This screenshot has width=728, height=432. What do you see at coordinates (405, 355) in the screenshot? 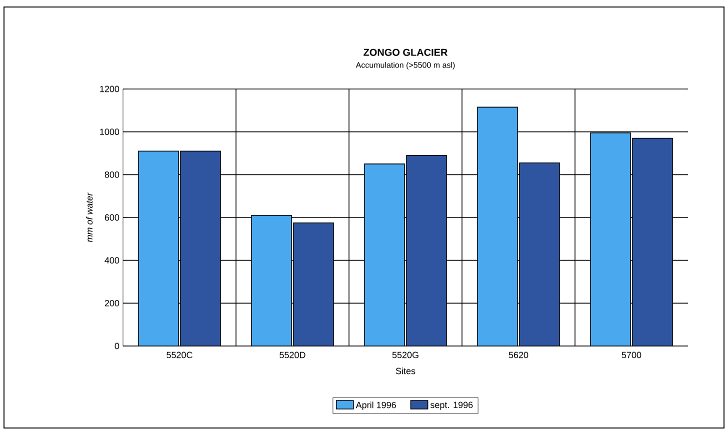
I see `x-tick-label: 5520G` at bounding box center [405, 355].